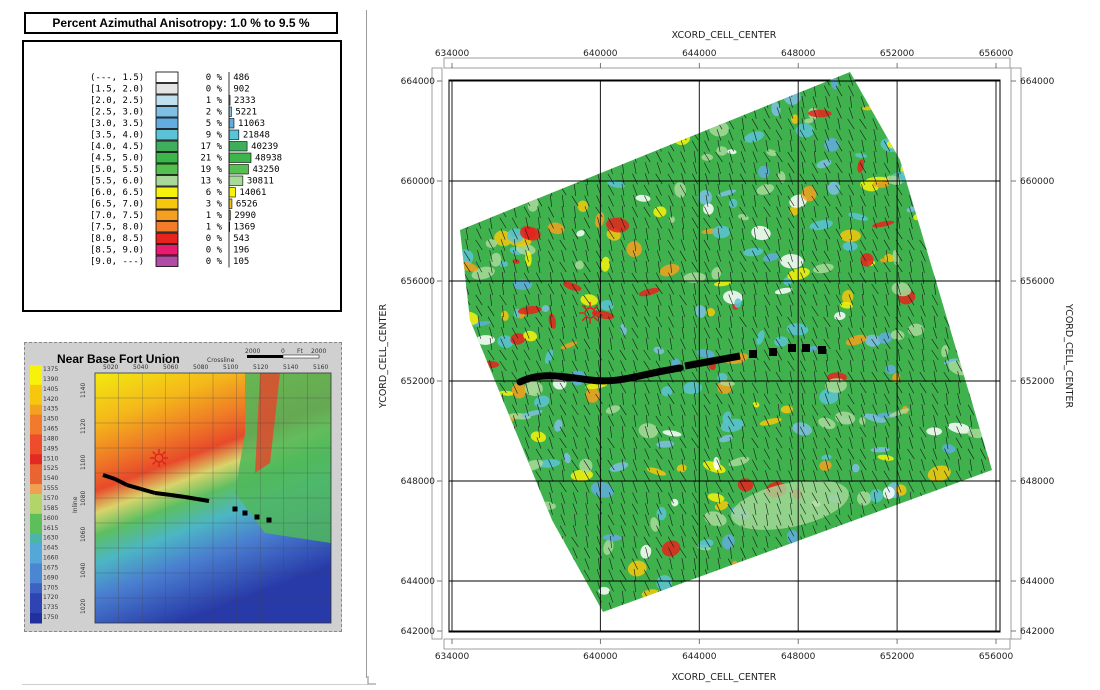 The image size is (1100, 690). What do you see at coordinates (418, 82) in the screenshot?
I see `y-tick-label-left: 664000` at bounding box center [418, 82].